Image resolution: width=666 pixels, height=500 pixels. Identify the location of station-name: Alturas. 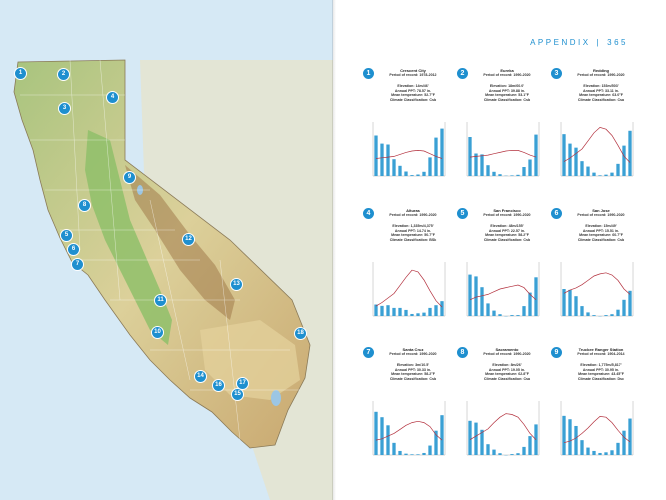
(413, 210).